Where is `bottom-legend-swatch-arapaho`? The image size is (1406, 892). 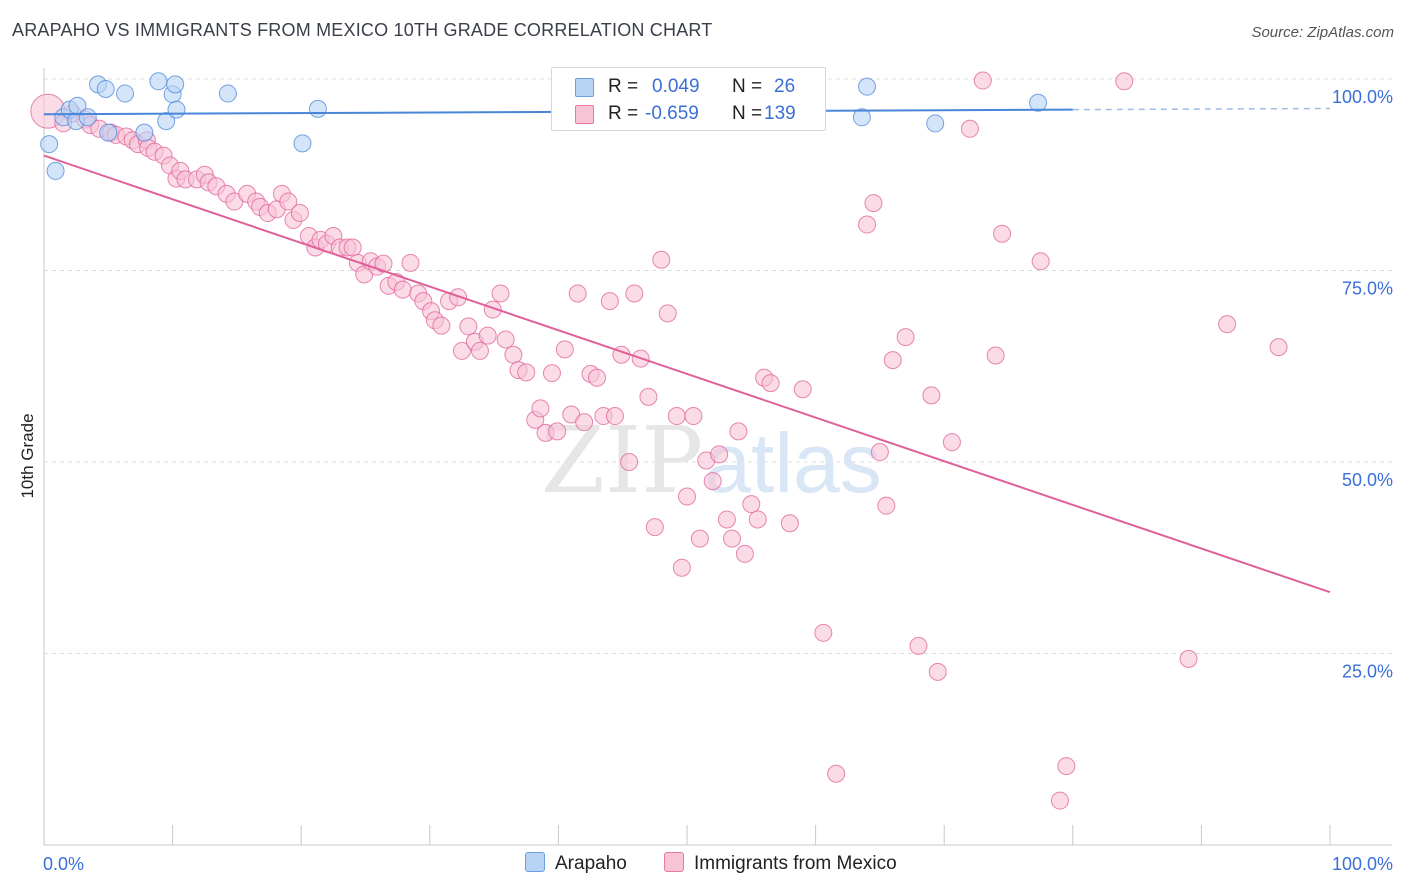 bottom-legend-swatch-arapaho is located at coordinates (535, 862).